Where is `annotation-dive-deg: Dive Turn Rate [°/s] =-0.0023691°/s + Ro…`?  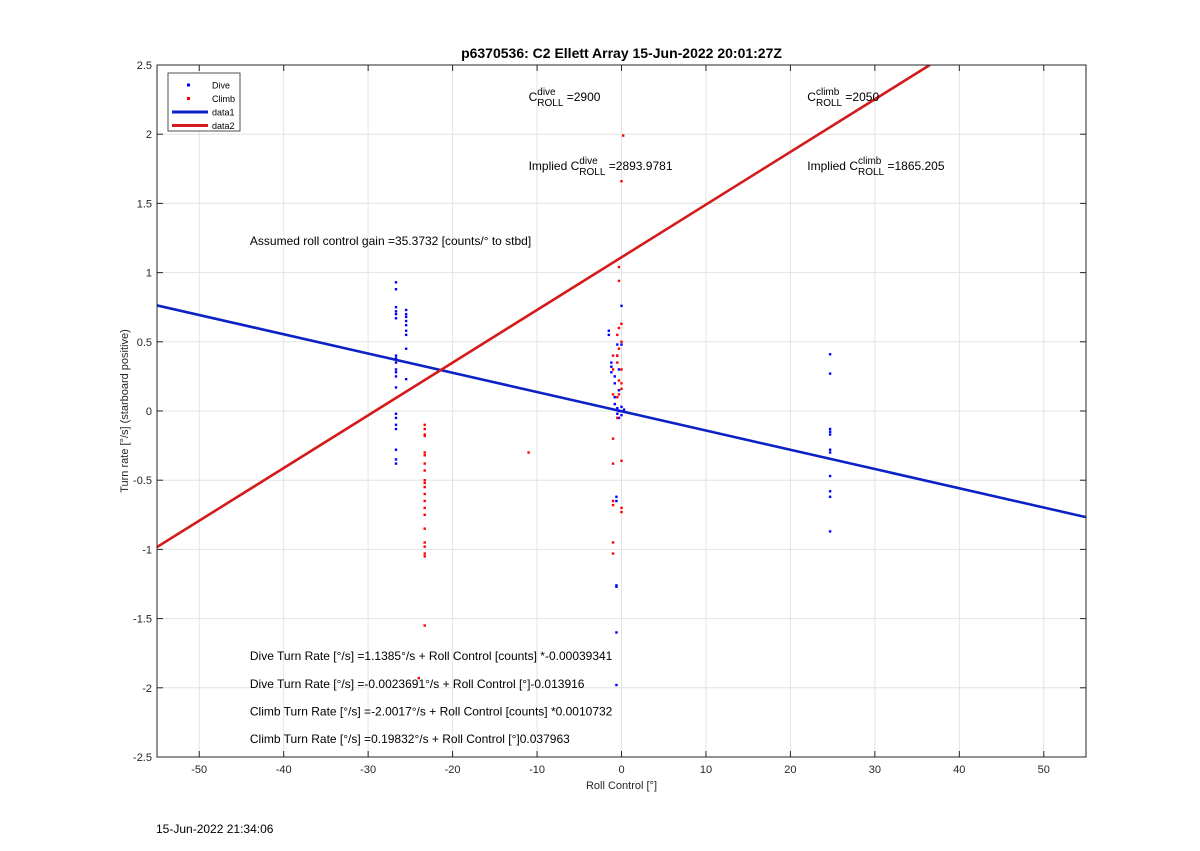 annotation-dive-deg: Dive Turn Rate [°/s] =-0.0023691°/s + Ro… is located at coordinates (417, 684).